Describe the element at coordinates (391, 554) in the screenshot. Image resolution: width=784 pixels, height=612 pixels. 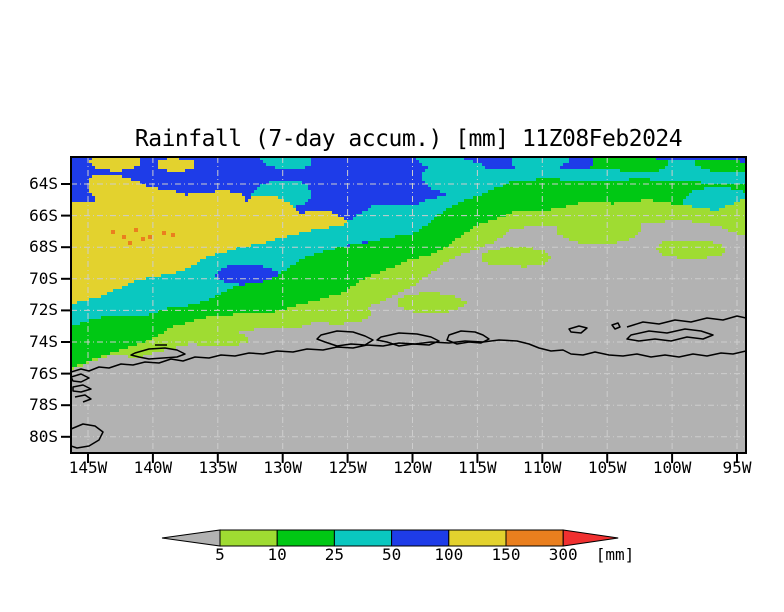
I see `colorbar-tick-label: 50` at that location.